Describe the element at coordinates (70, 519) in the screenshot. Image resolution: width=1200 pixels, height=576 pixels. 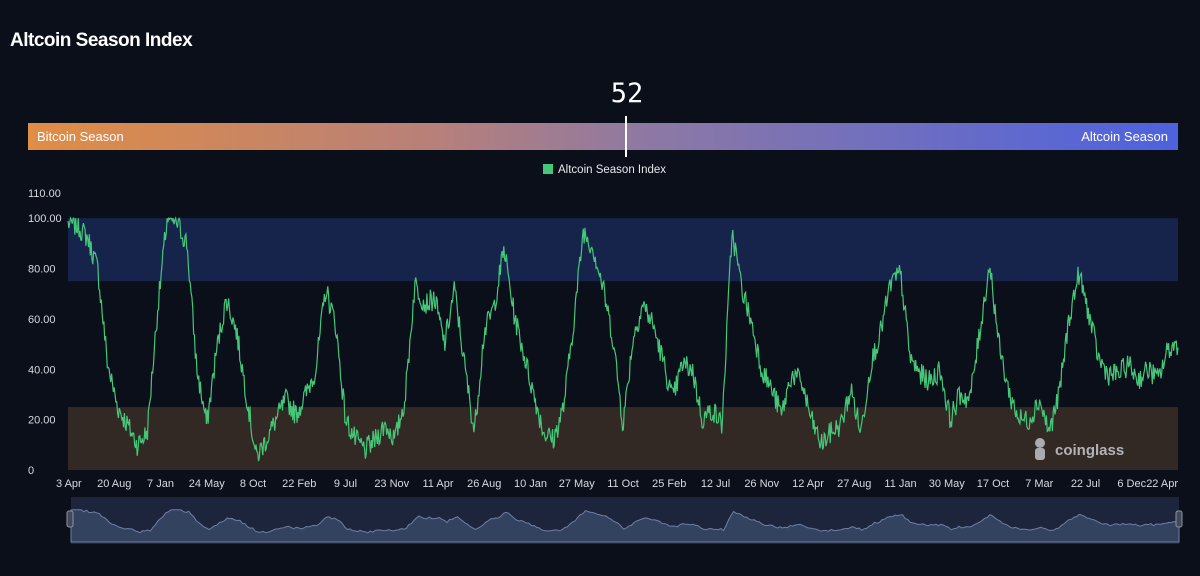
I see `navigator-left-handle` at that location.